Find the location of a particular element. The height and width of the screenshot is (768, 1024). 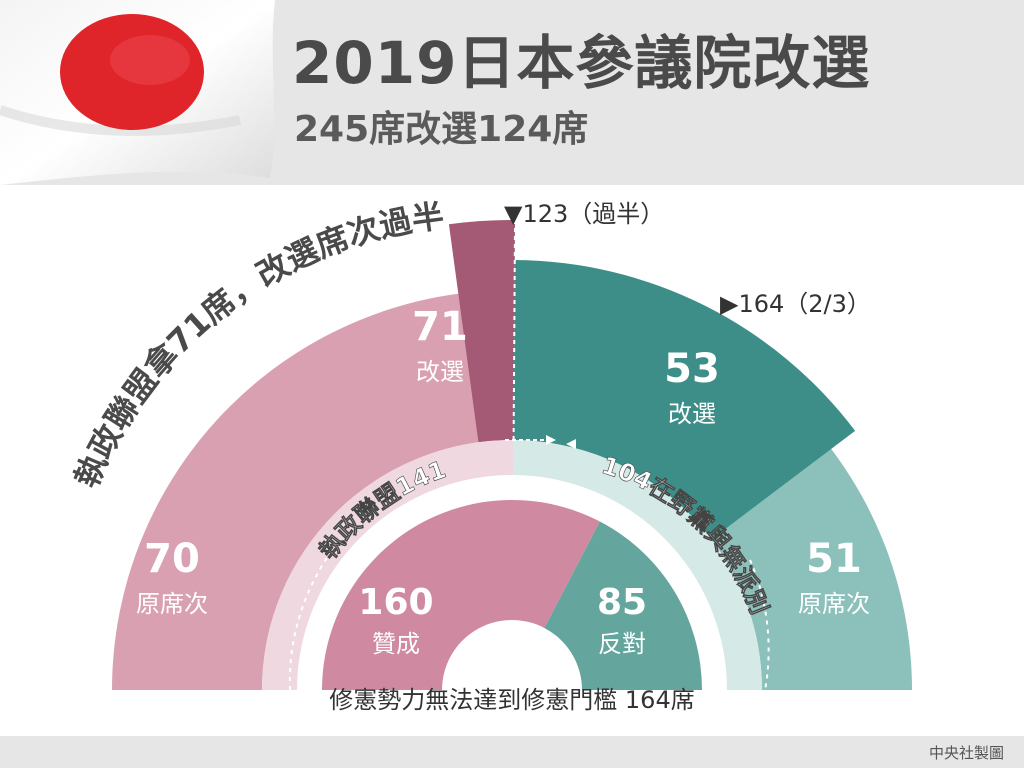

page-subtitle: 245席改選124席 is located at coordinates (441, 129).